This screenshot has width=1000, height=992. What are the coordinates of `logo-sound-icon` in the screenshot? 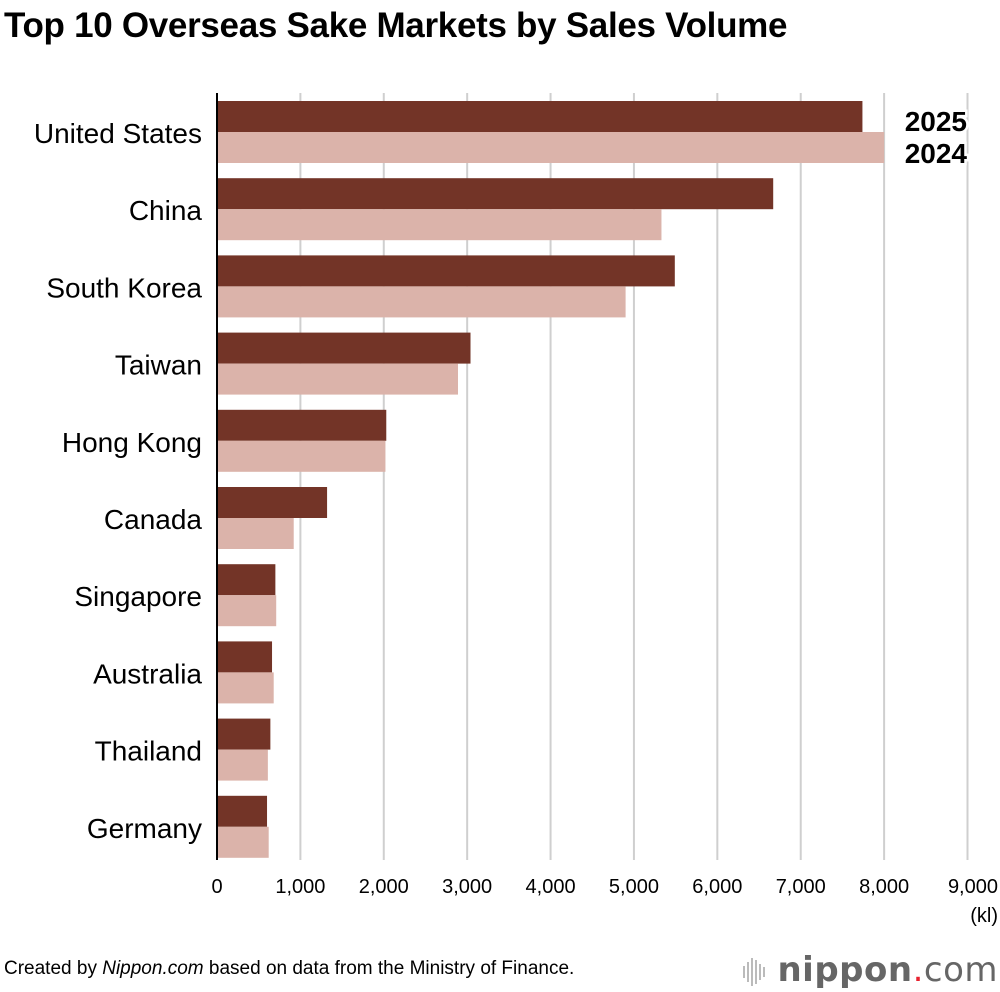 It's located at (754, 971).